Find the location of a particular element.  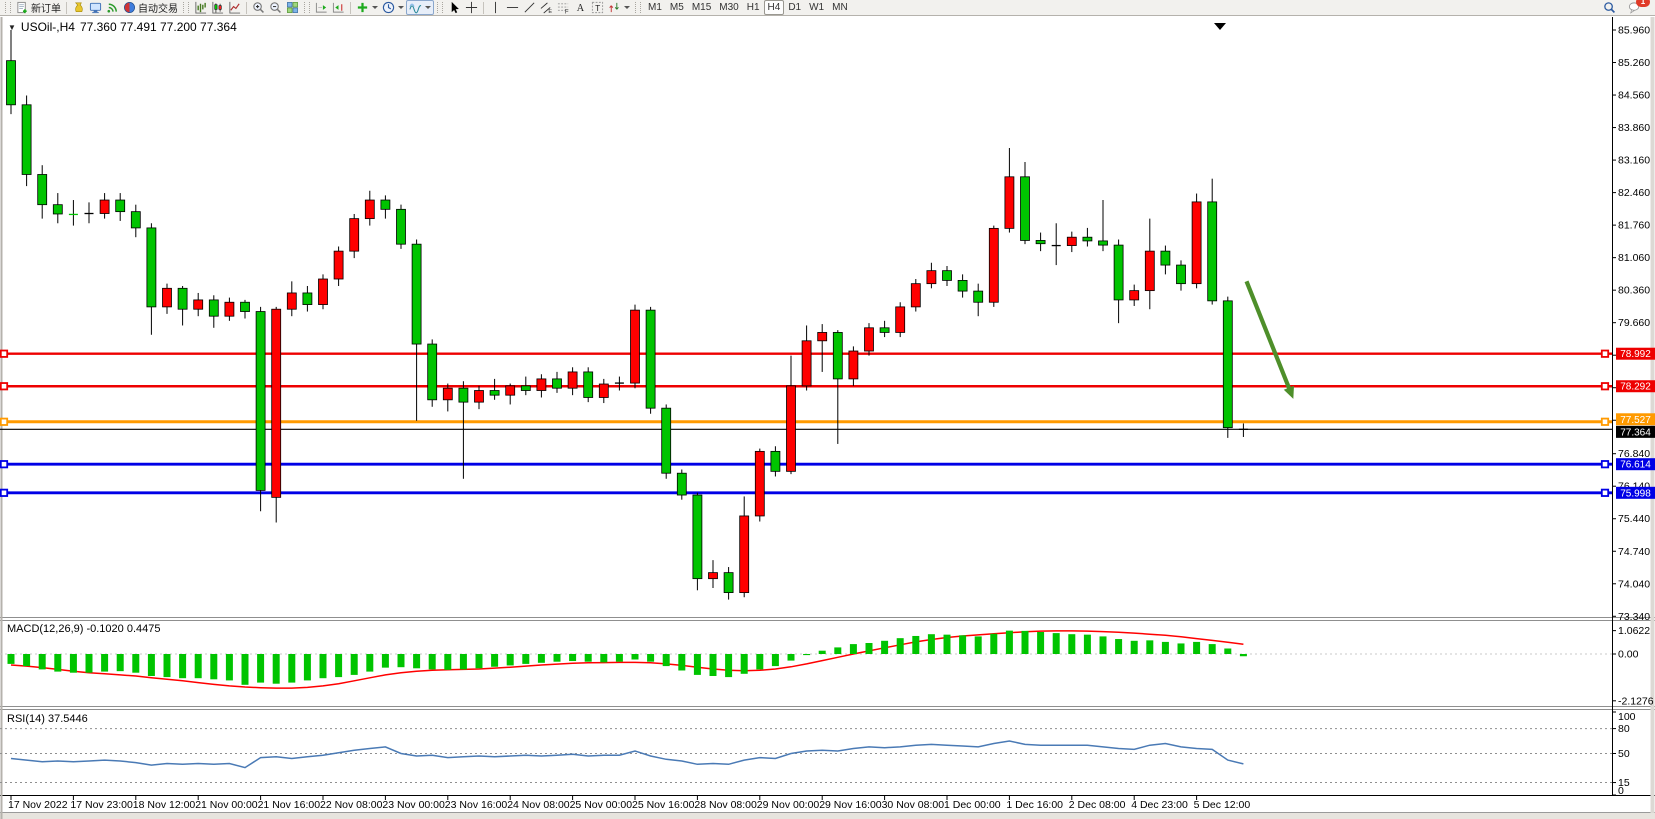

monitor-icon is located at coordinates (95, 8).